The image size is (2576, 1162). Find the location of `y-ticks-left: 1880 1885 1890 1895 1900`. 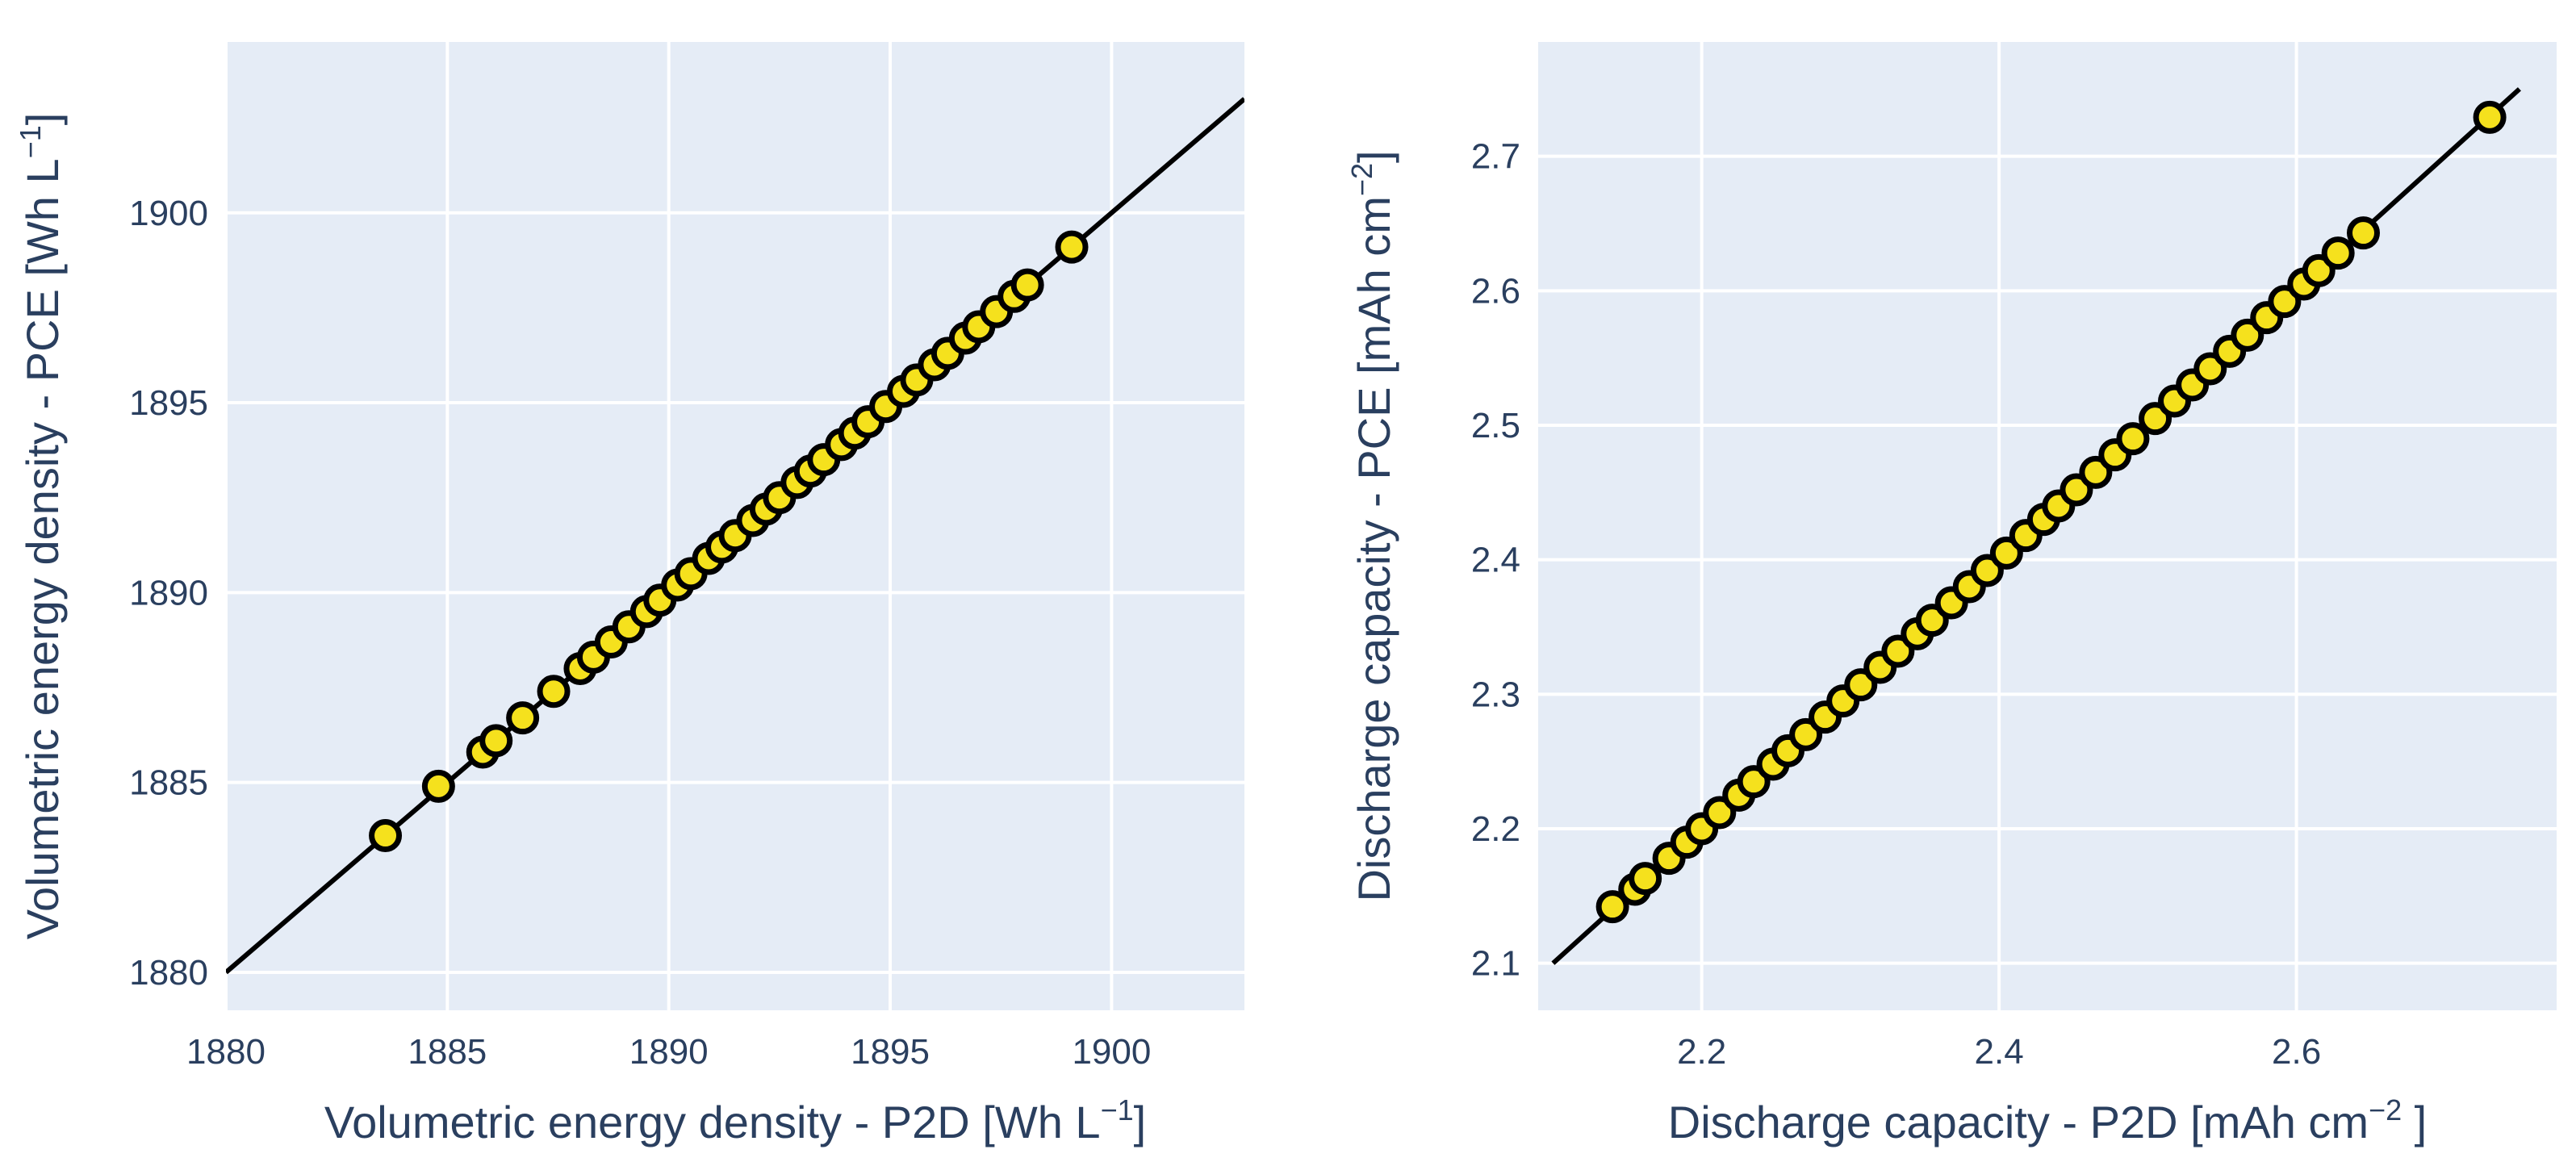

y-ticks-left: 1880 1885 1890 1895 1900 is located at coordinates (168, 593).